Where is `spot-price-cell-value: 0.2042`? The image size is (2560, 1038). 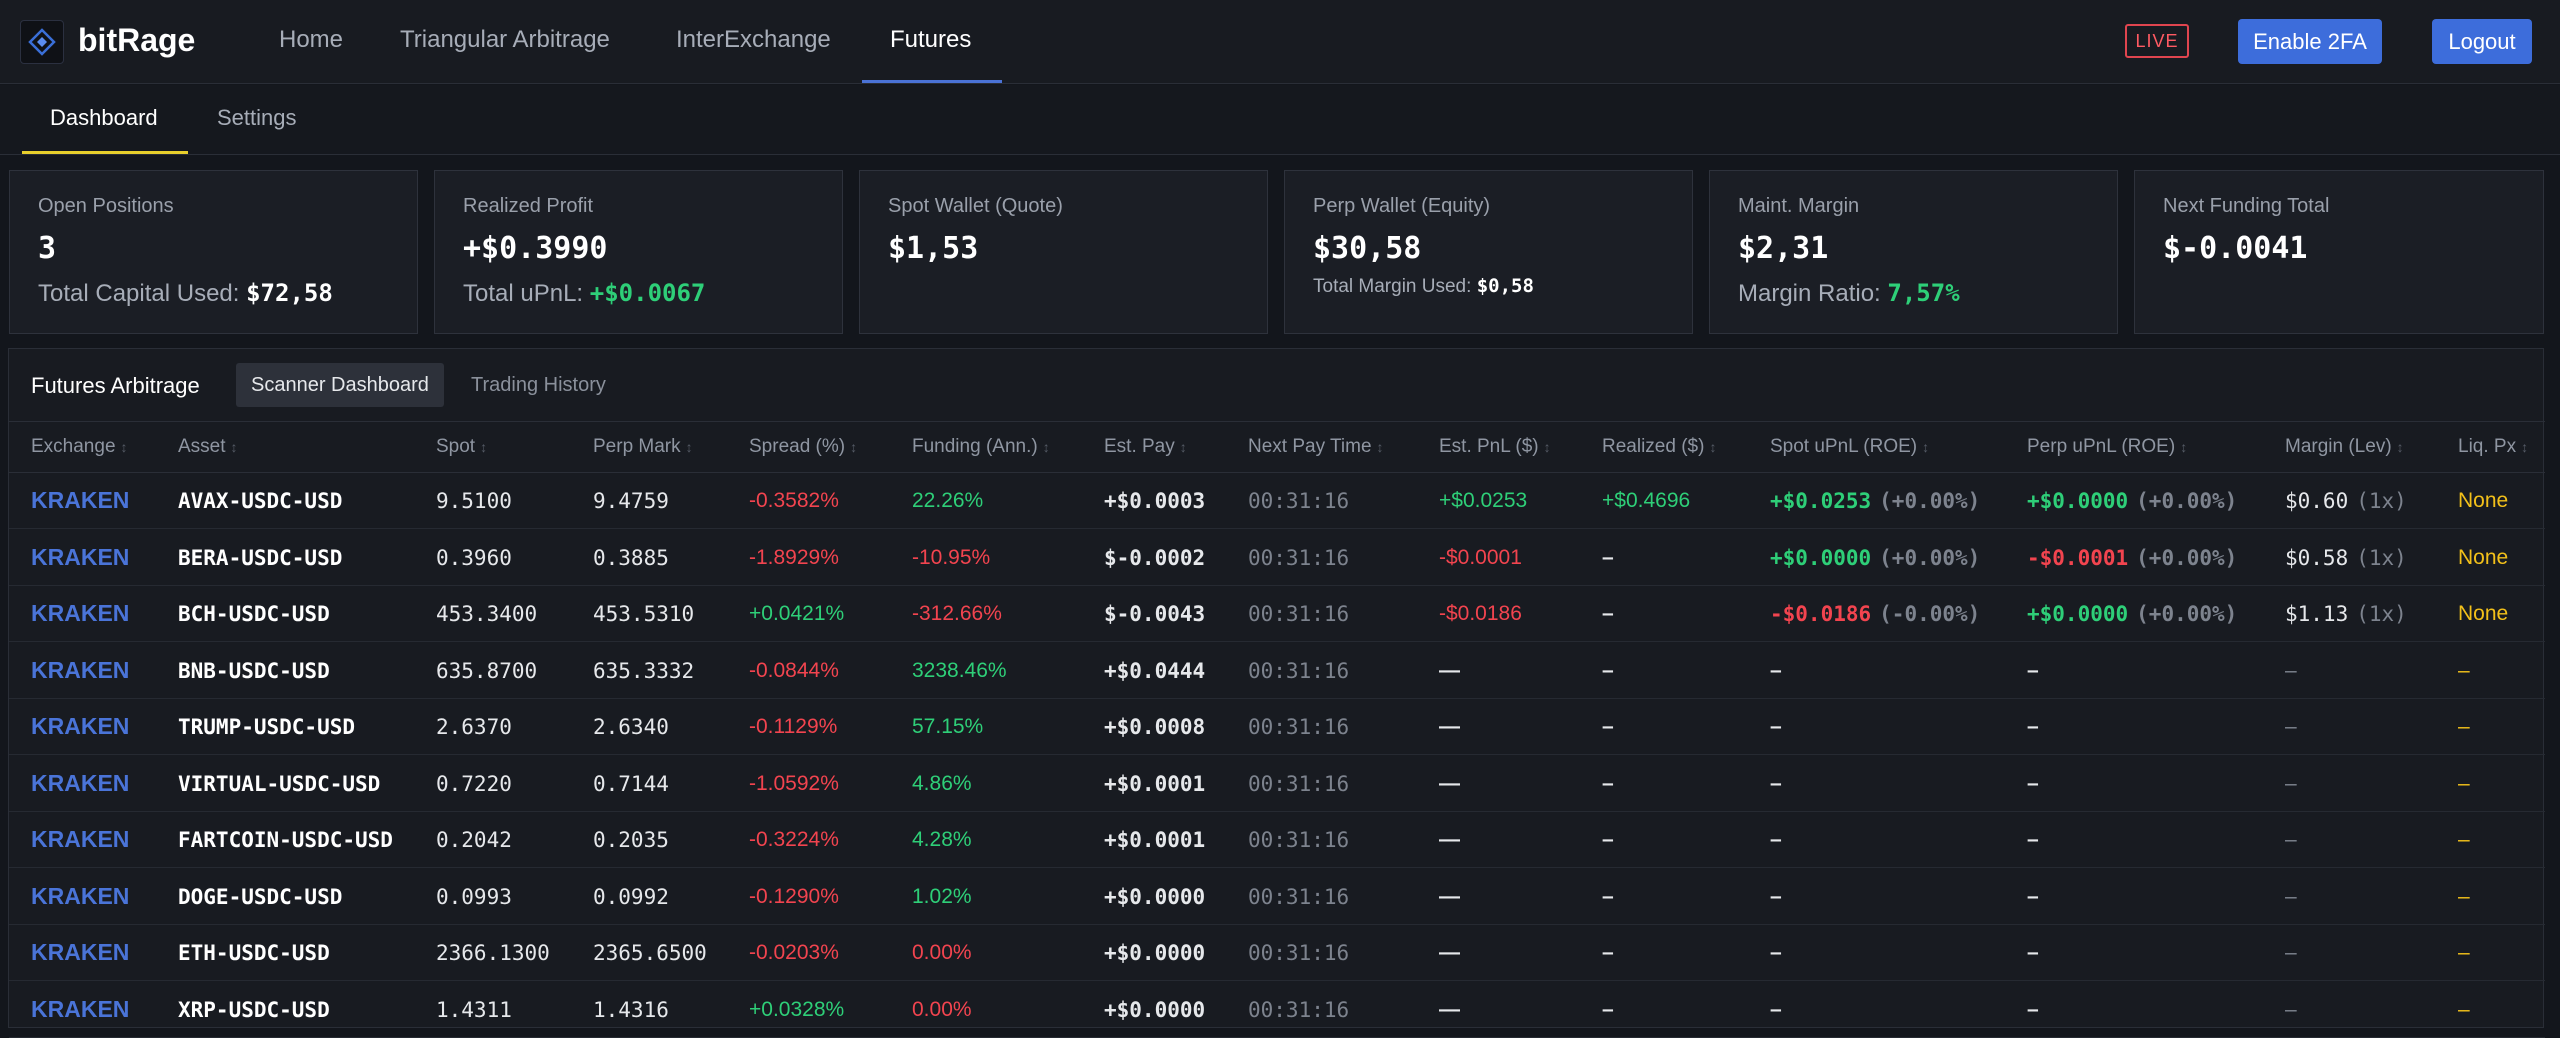 spot-price-cell-value: 0.2042 is located at coordinates (474, 840).